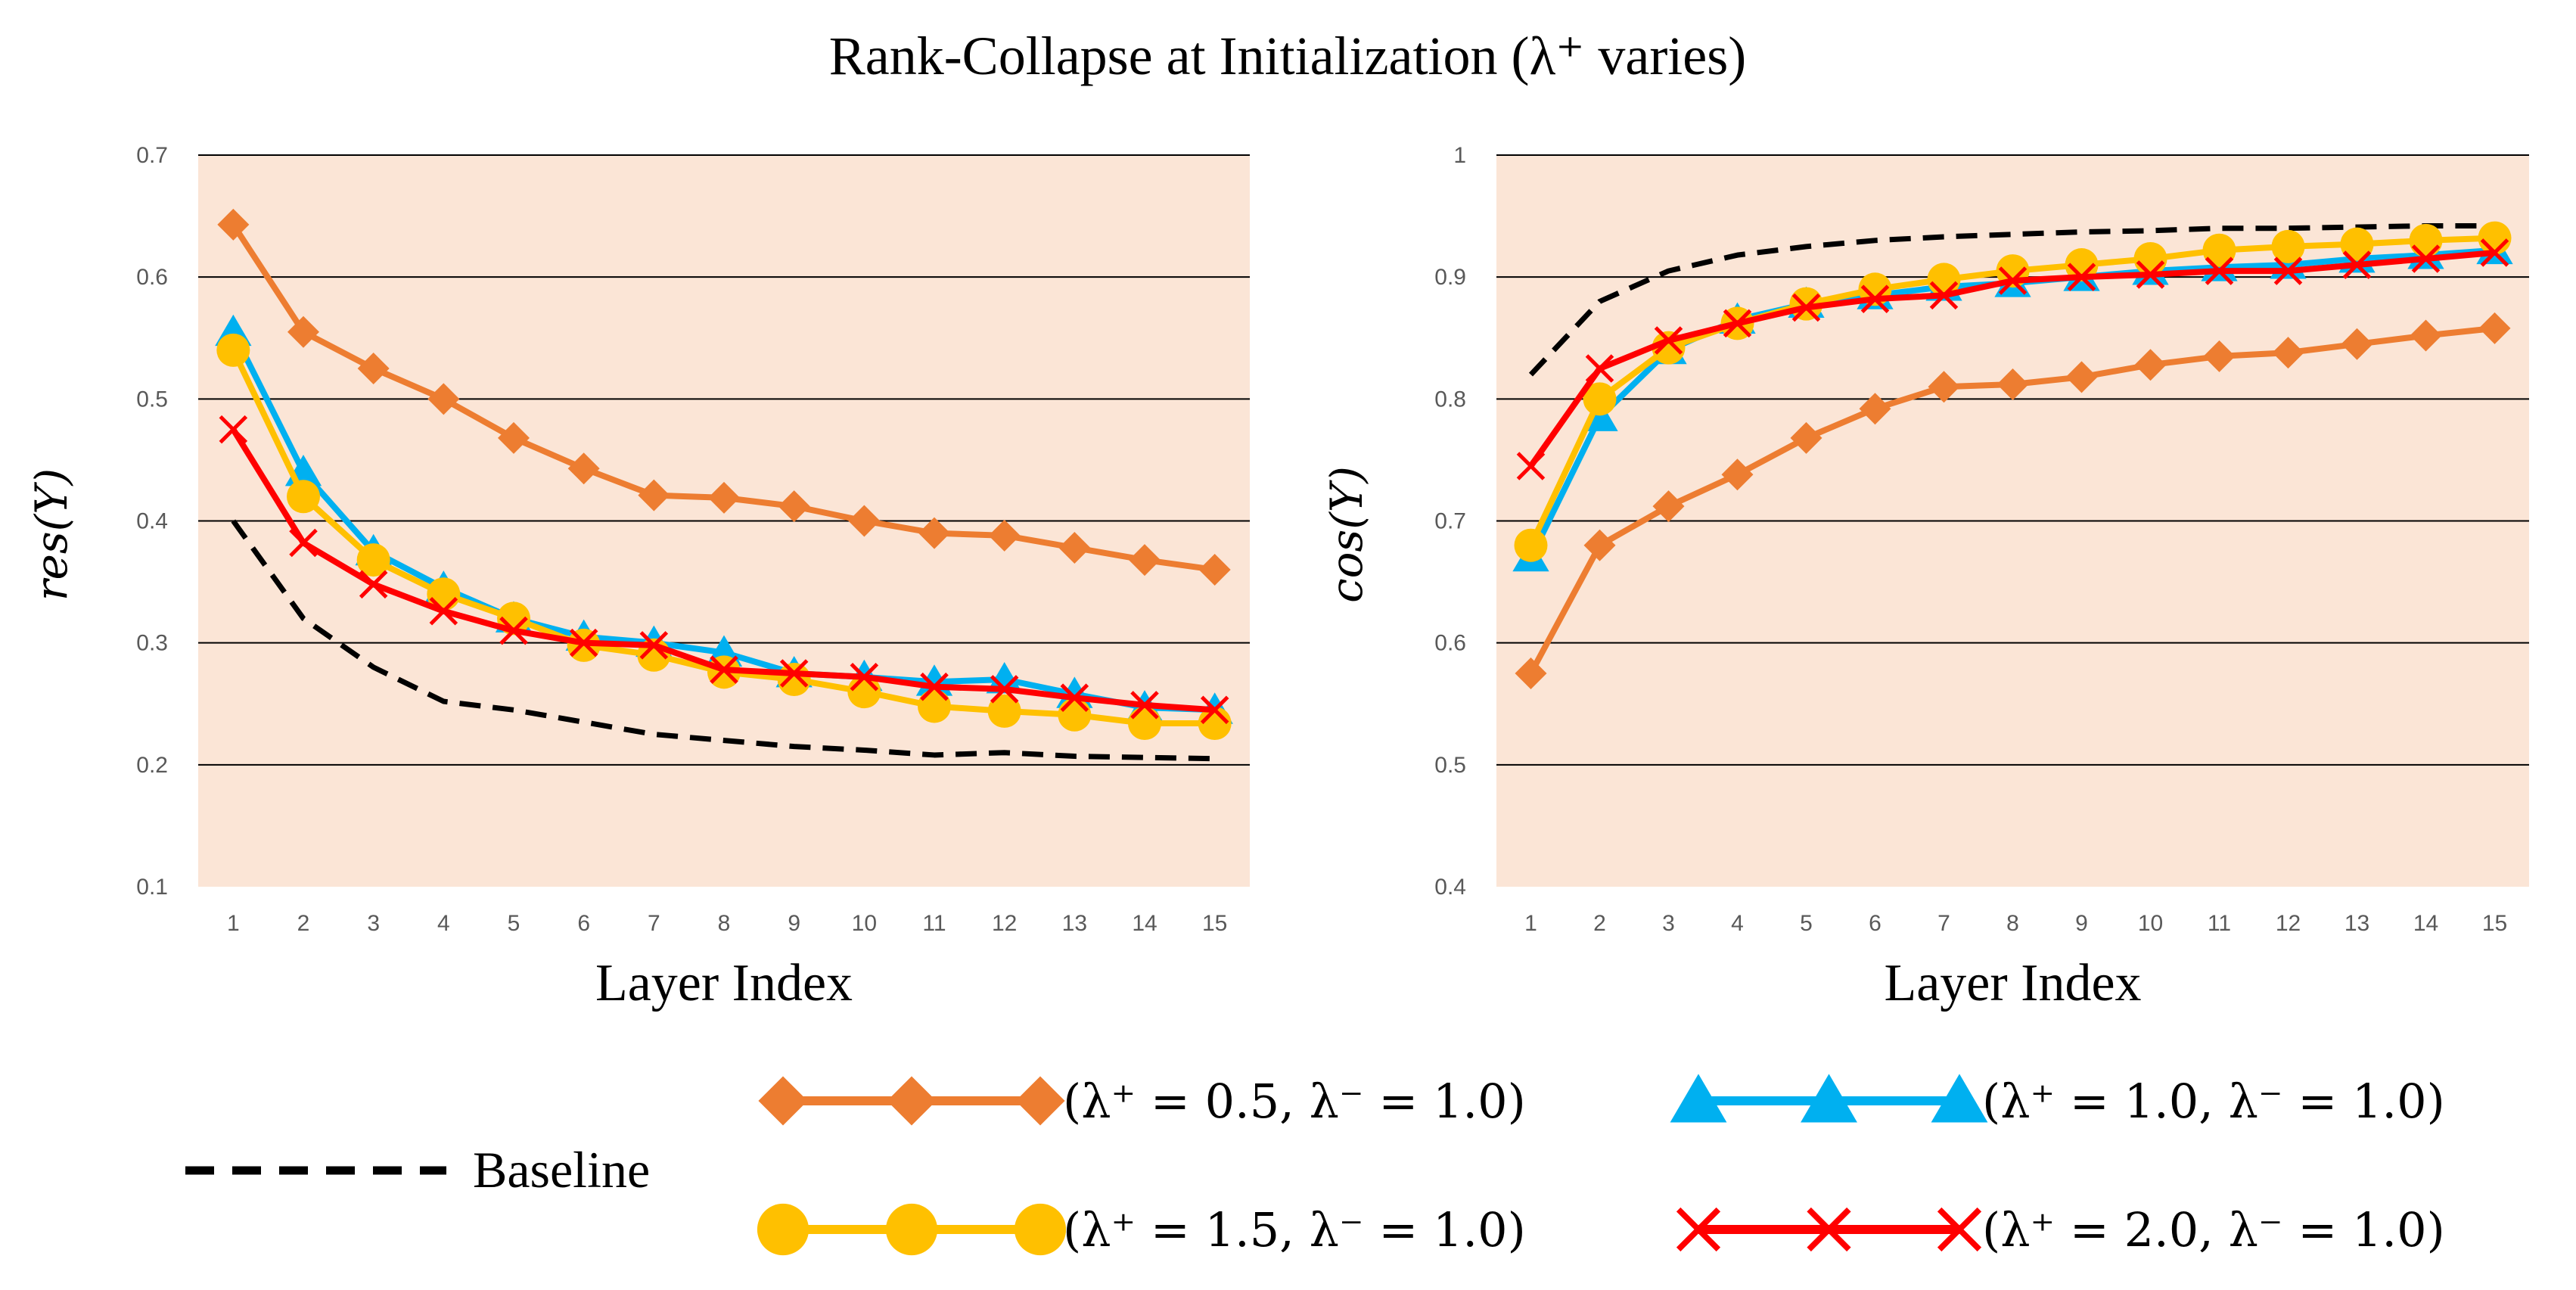  What do you see at coordinates (1737, 923) in the screenshot?
I see `x-tick-label: 4` at bounding box center [1737, 923].